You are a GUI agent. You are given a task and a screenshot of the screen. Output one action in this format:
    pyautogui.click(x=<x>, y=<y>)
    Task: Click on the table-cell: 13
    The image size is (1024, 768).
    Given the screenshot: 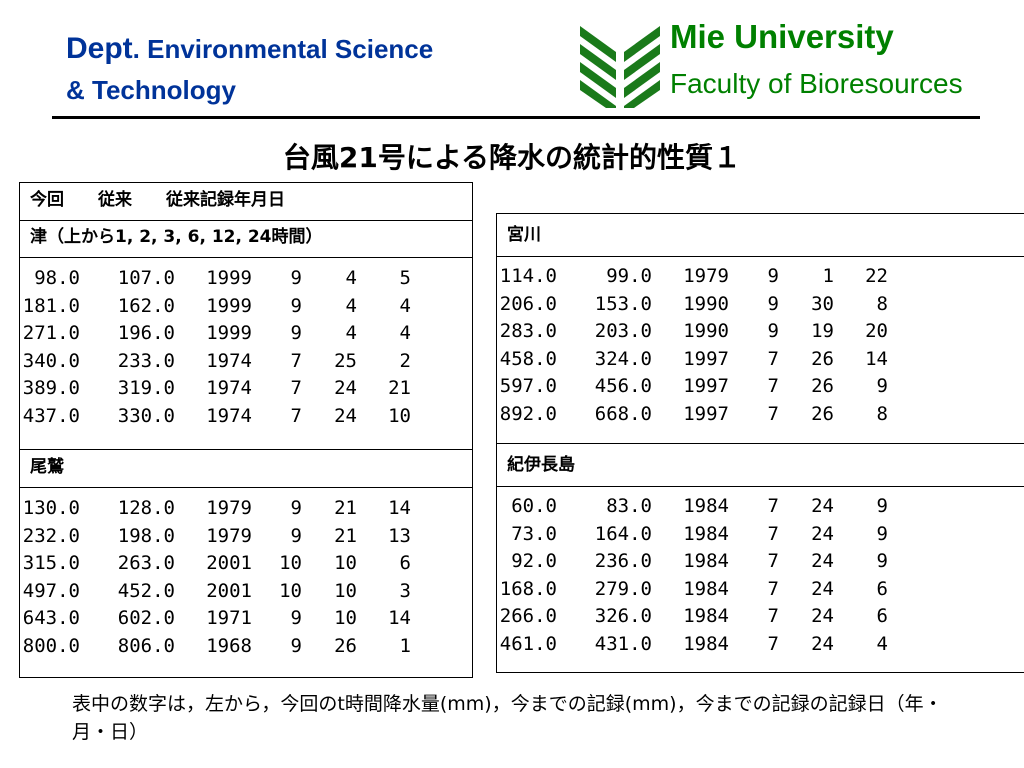 What is the action you would take?
    pyautogui.click(x=399, y=535)
    